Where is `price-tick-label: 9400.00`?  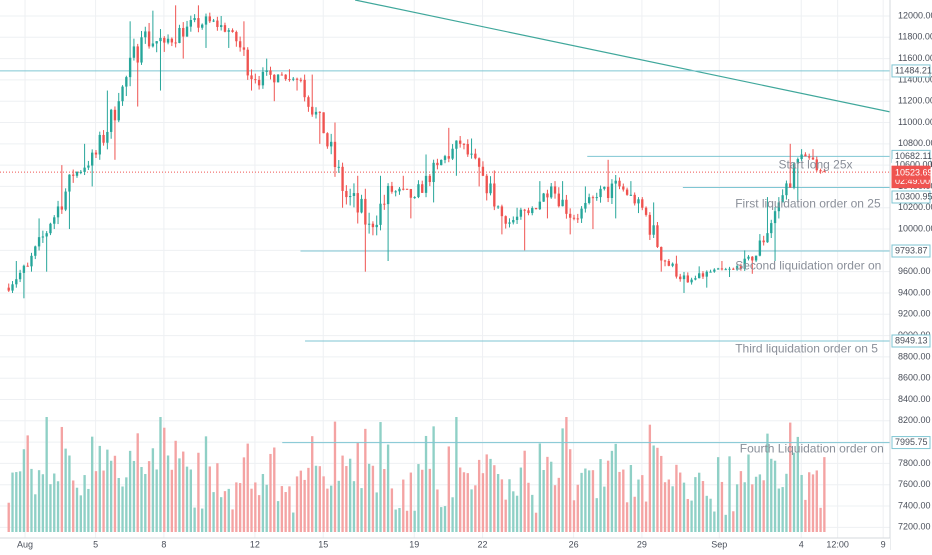 price-tick-label: 9400.00 is located at coordinates (914, 292).